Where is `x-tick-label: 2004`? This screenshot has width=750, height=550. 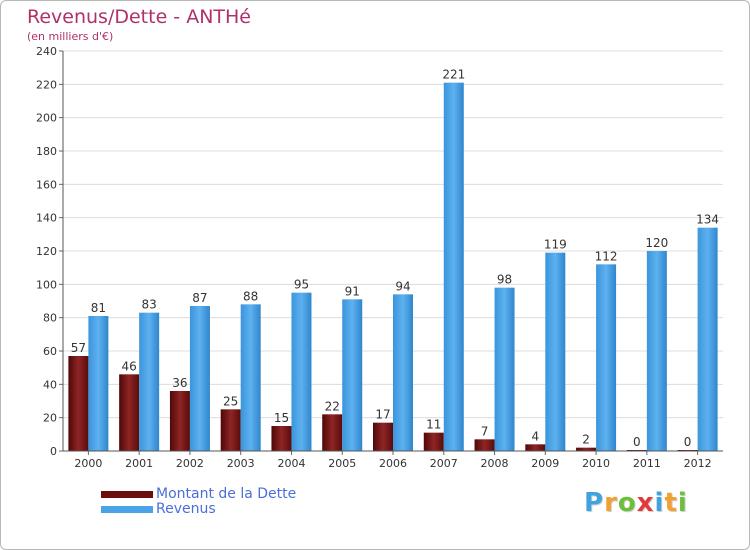 x-tick-label: 2004 is located at coordinates (291, 463).